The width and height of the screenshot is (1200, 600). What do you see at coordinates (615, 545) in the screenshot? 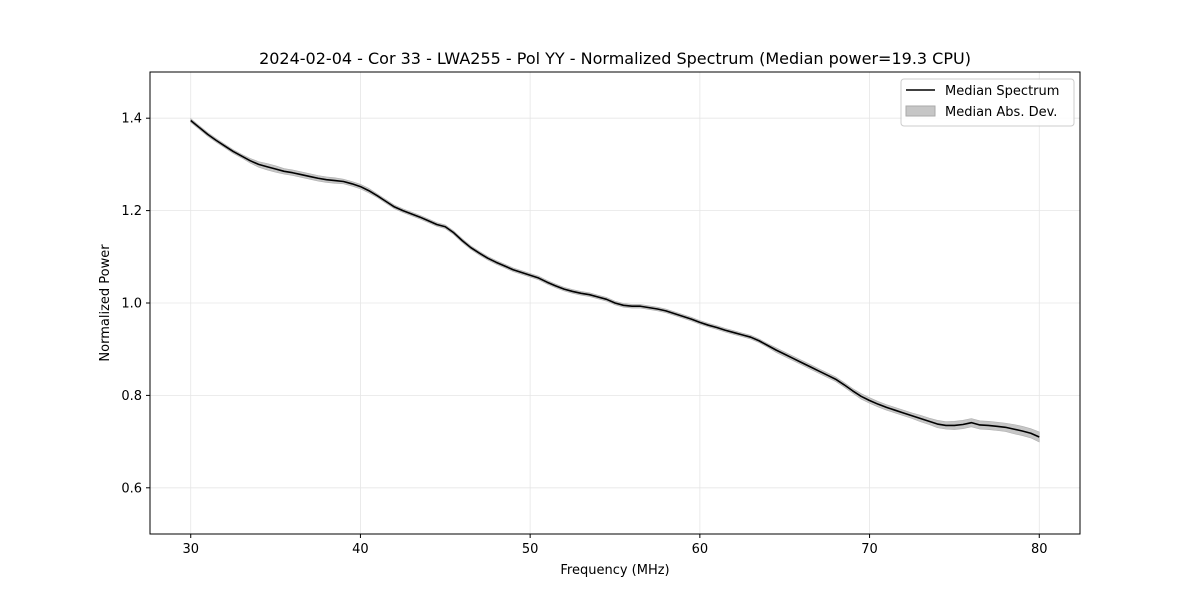
I see `x-axis-ticks: 30 40 50 60 70 80` at bounding box center [615, 545].